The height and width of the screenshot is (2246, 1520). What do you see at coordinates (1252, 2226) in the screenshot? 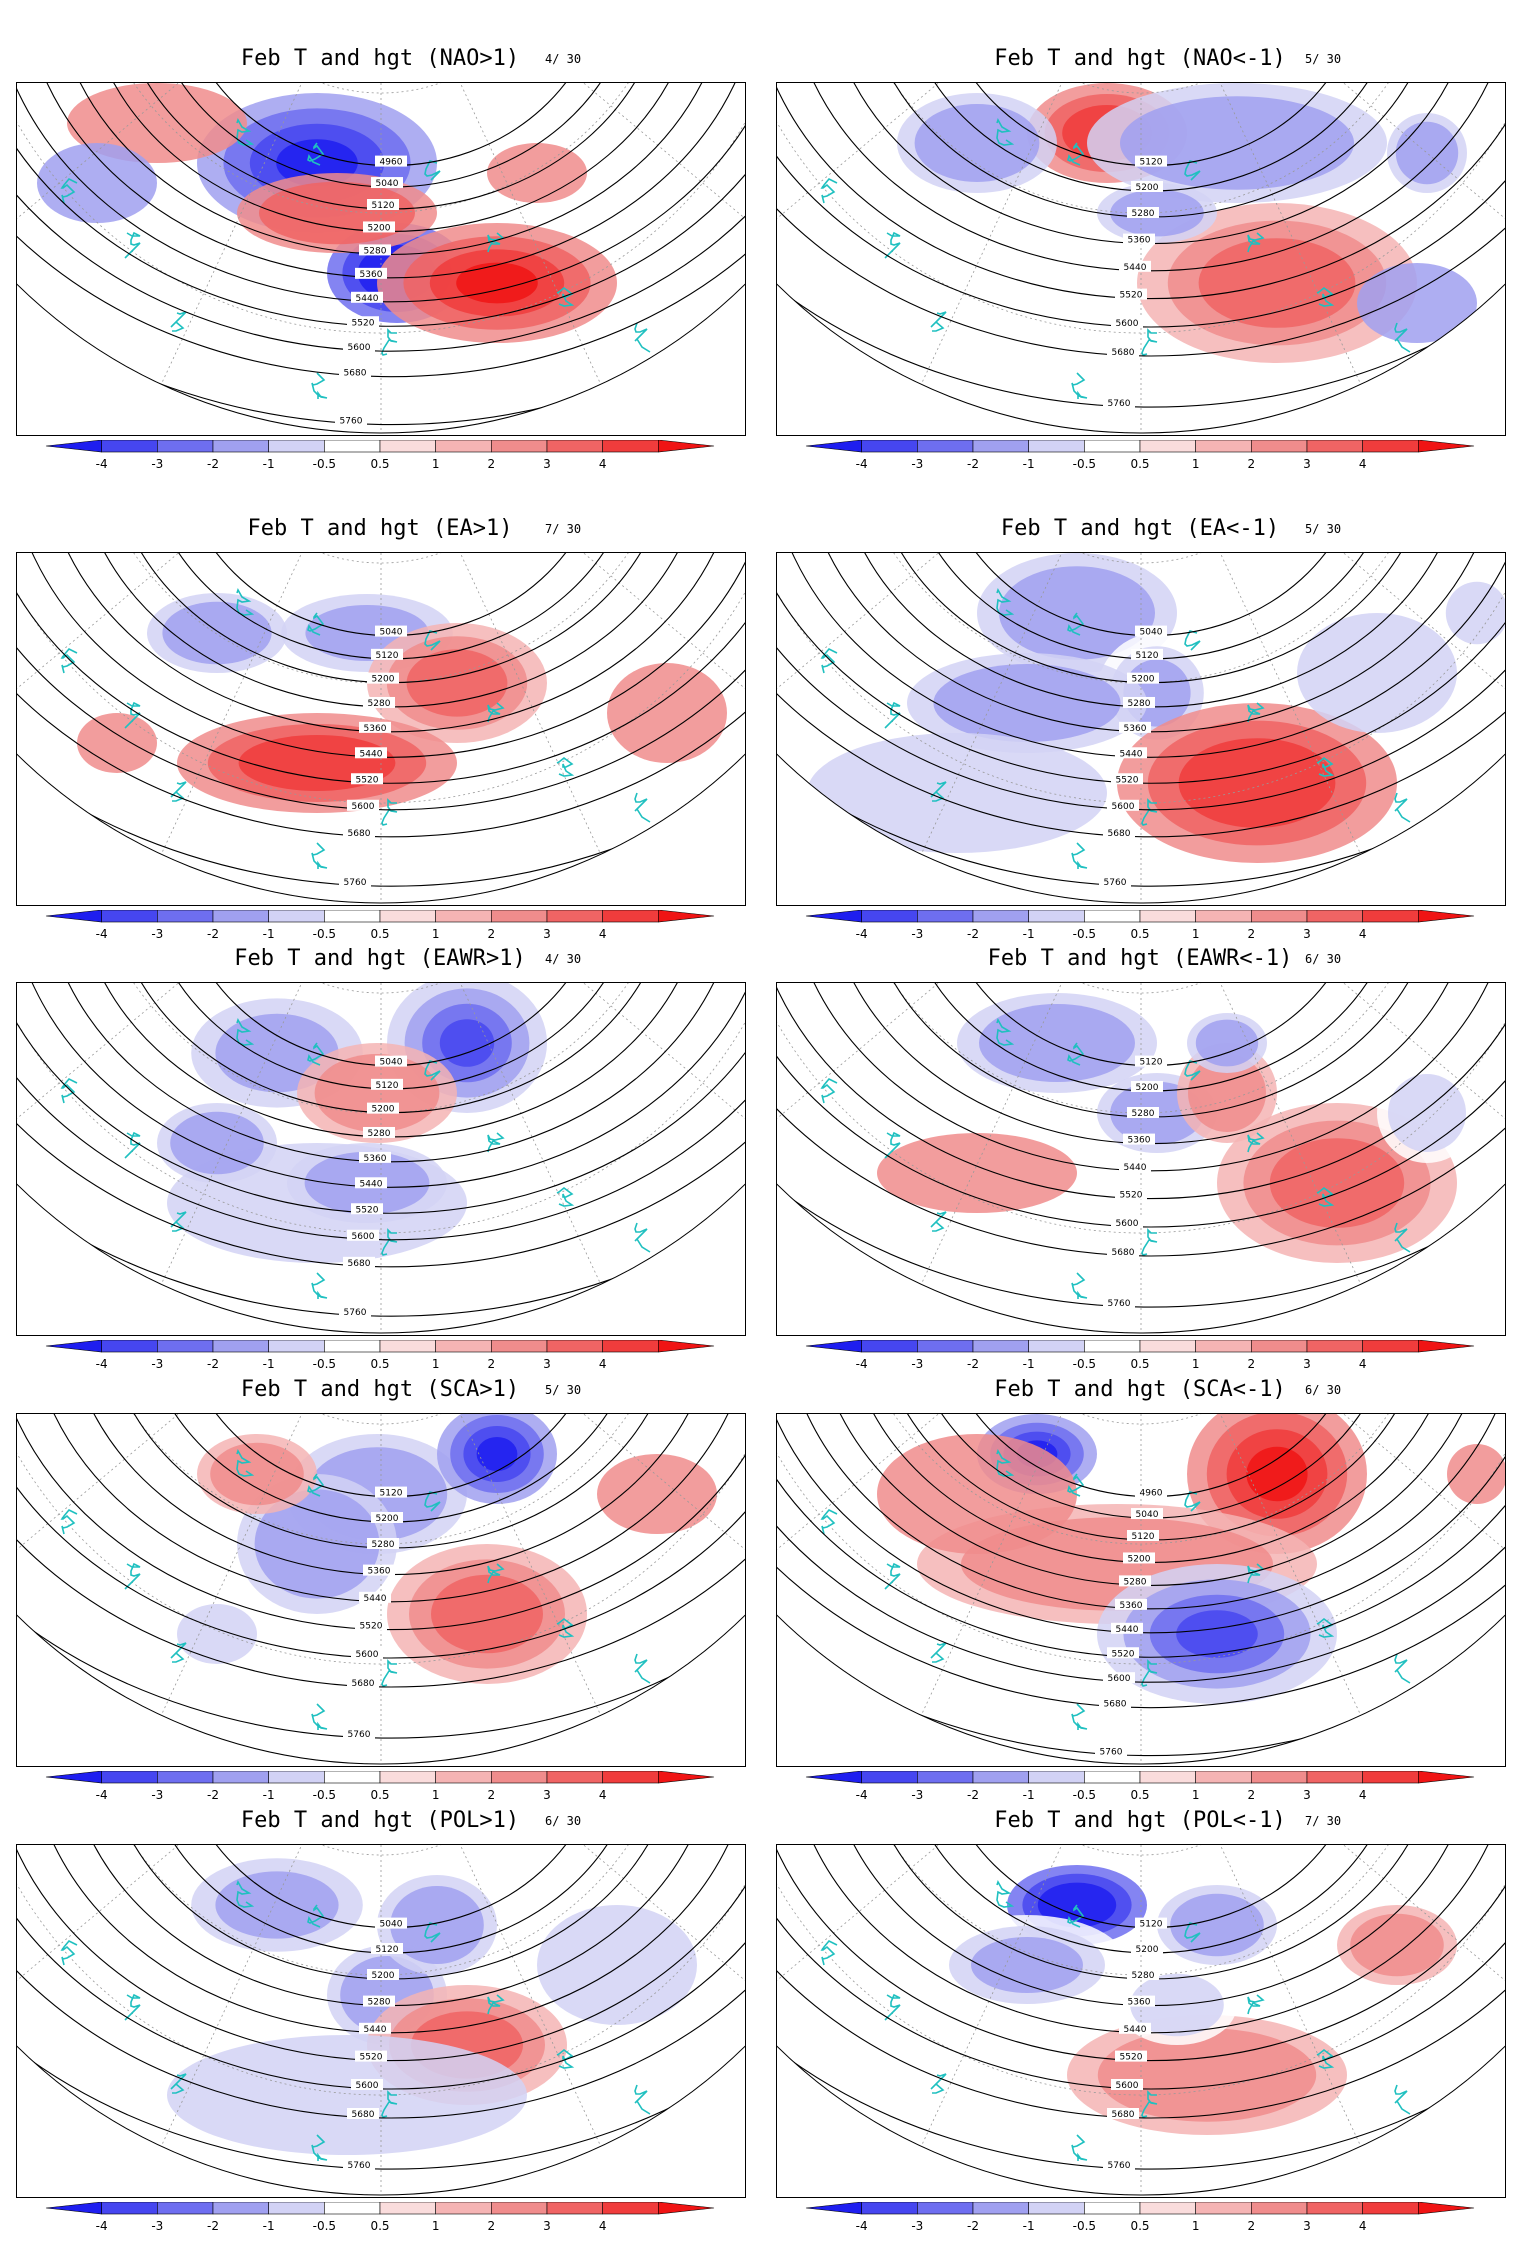
I see `colorbar-tick-label: 2` at bounding box center [1252, 2226].